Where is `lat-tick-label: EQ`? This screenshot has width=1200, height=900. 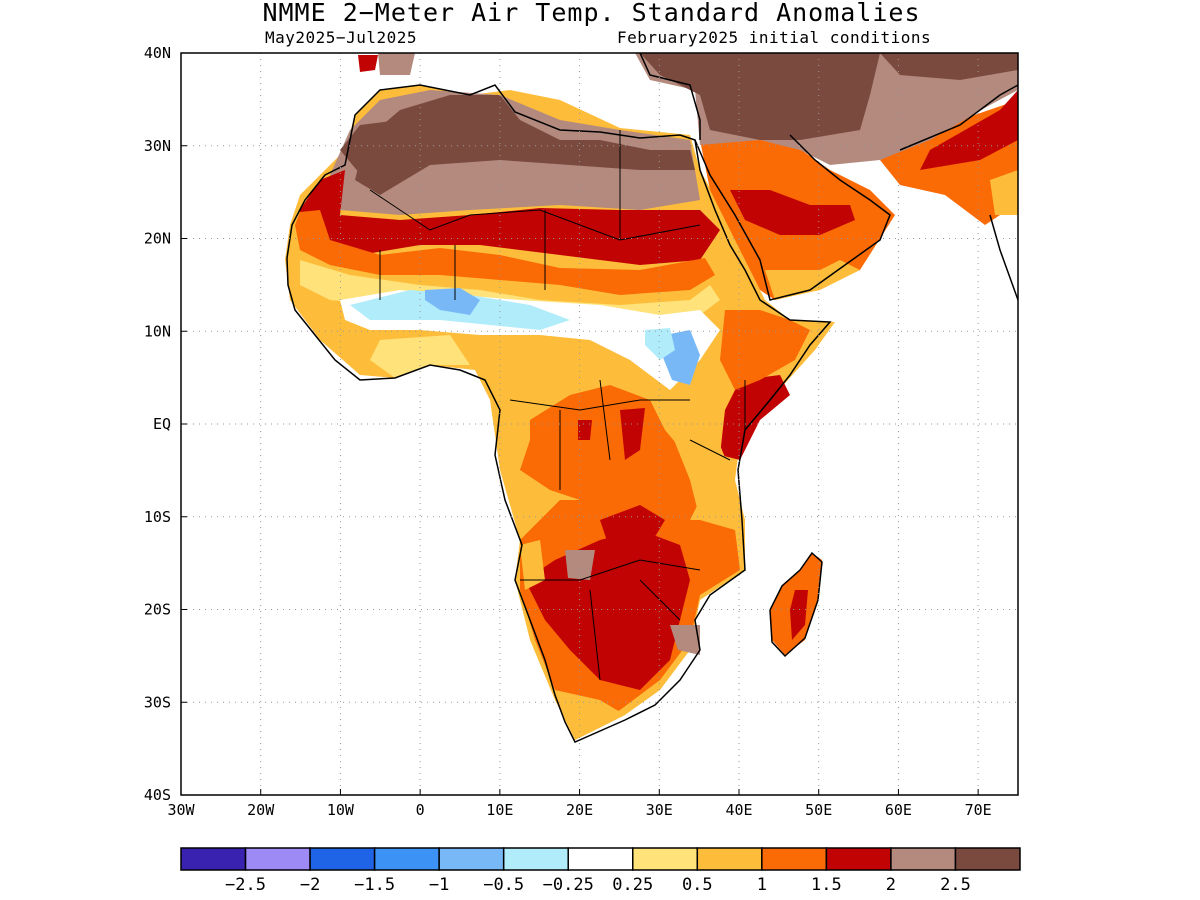 lat-tick-label: EQ is located at coordinates (162, 424).